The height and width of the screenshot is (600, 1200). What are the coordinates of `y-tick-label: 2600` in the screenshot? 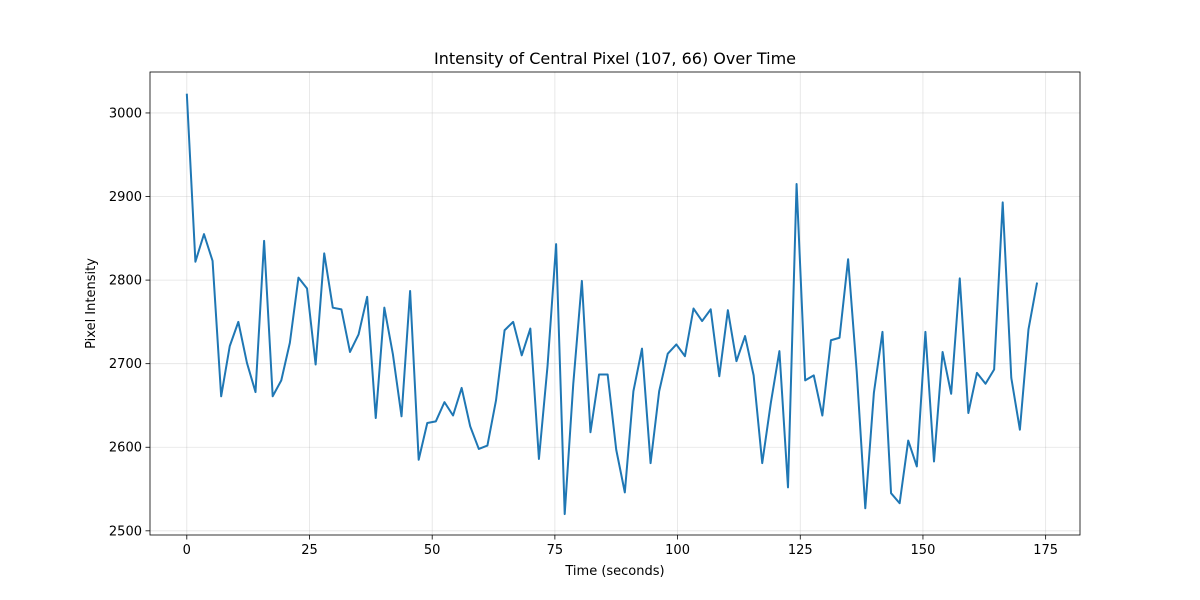 It's located at (125, 448).